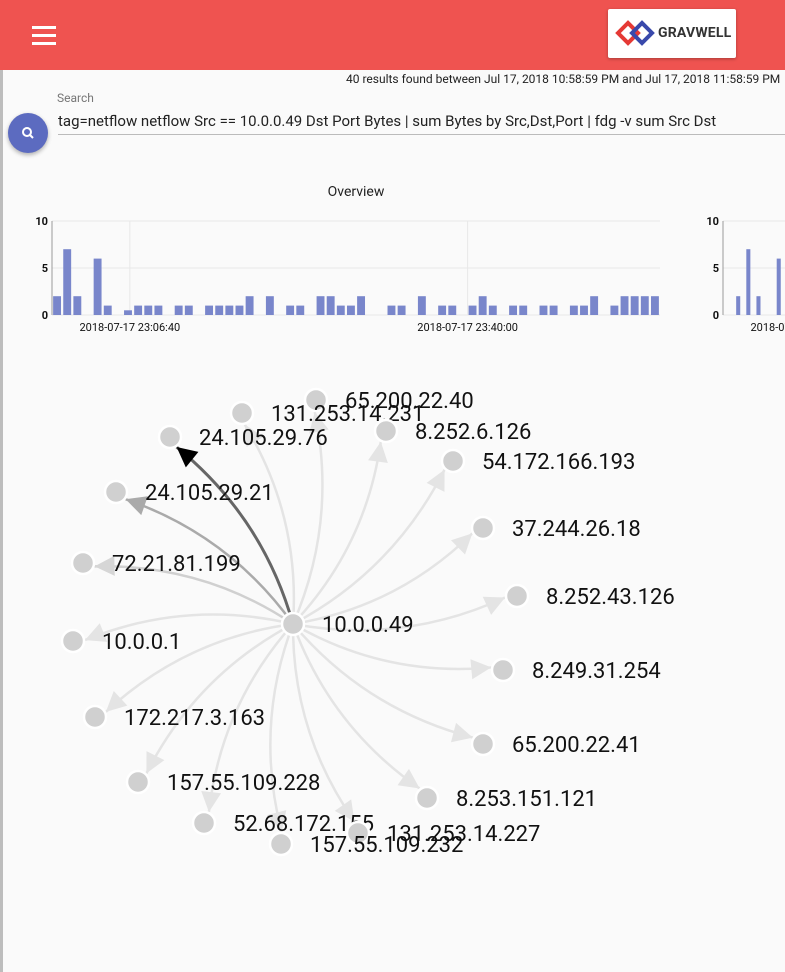  What do you see at coordinates (526, 799) in the screenshot?
I see `node-label: 8.253.151.121` at bounding box center [526, 799].